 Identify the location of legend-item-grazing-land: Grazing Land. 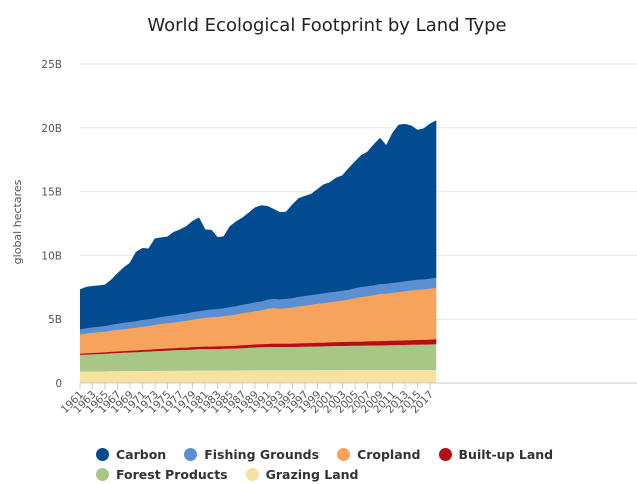
(302, 474).